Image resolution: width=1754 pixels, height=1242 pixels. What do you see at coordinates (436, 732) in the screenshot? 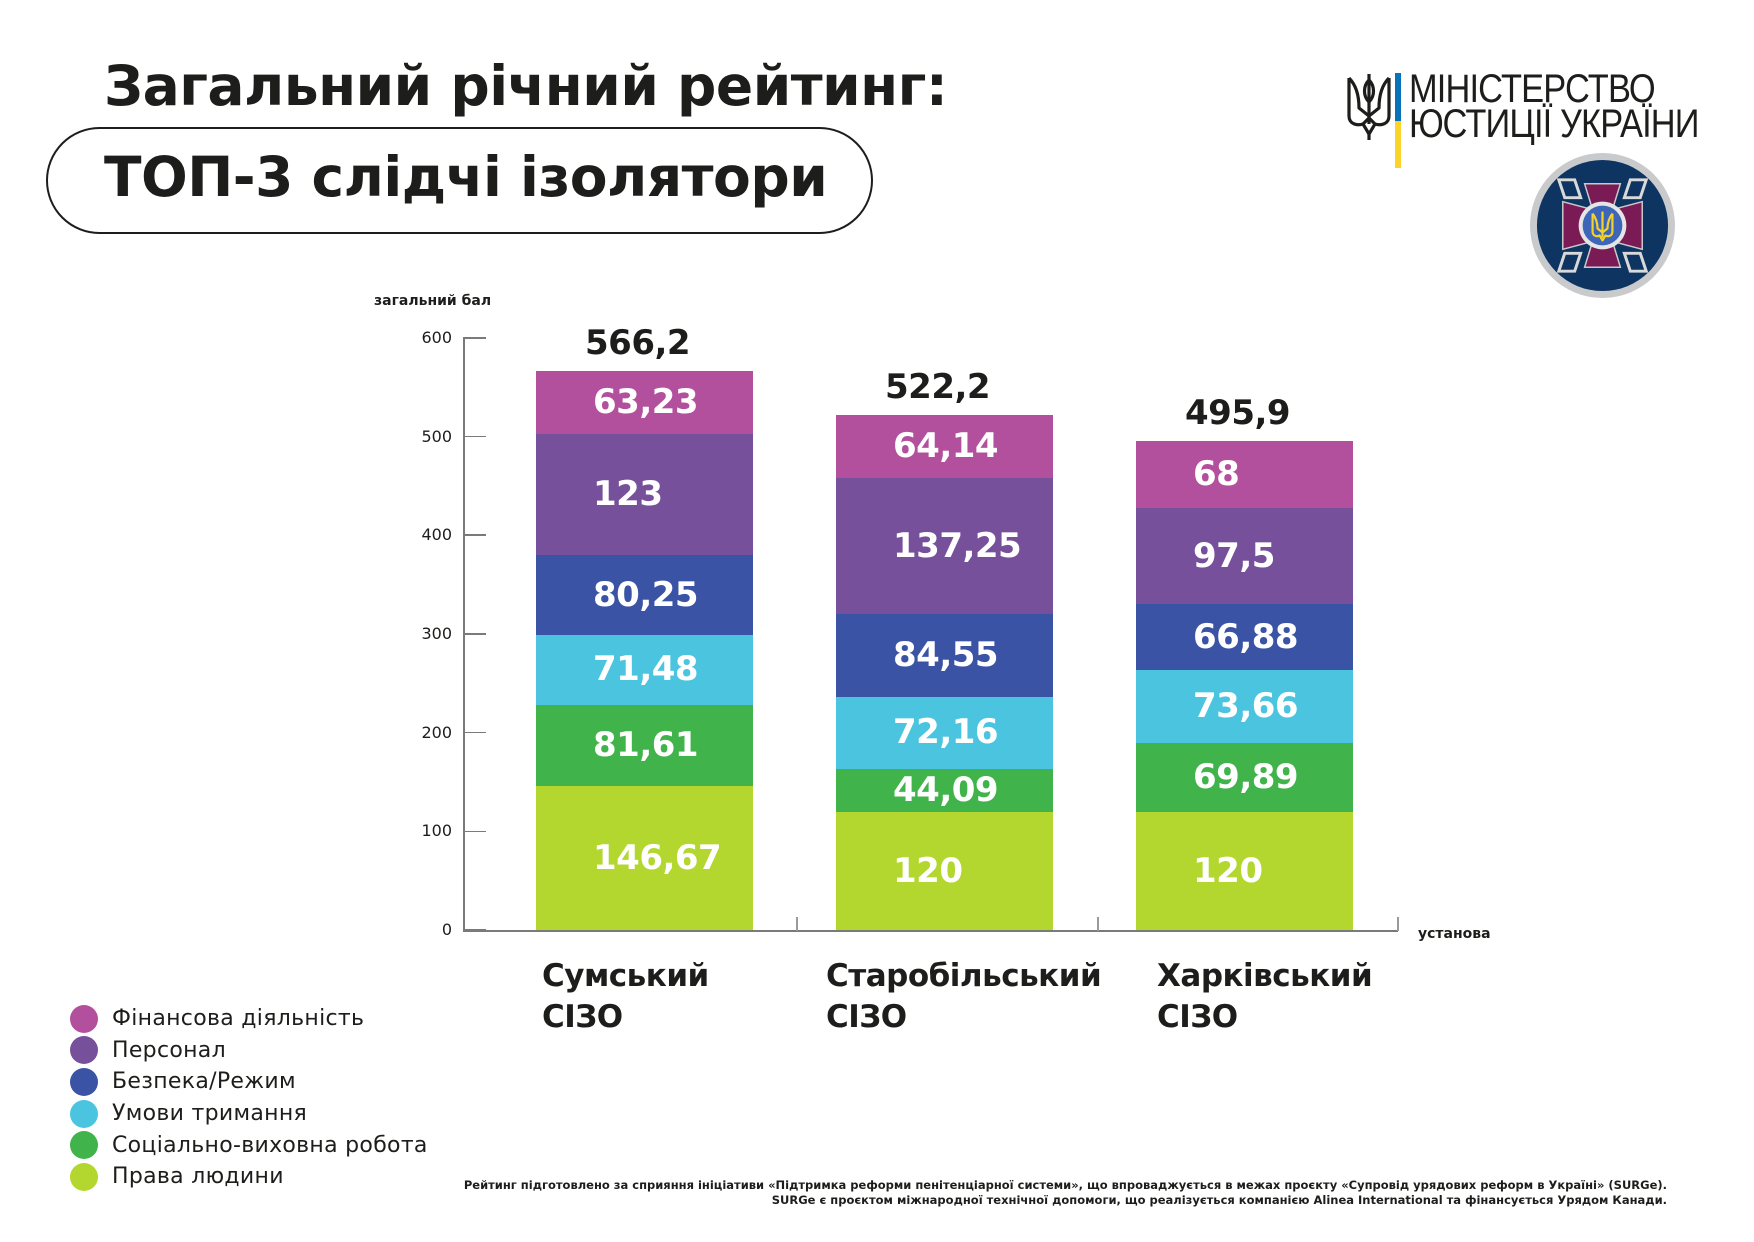
I see `y-tick-label: 200` at bounding box center [436, 732].